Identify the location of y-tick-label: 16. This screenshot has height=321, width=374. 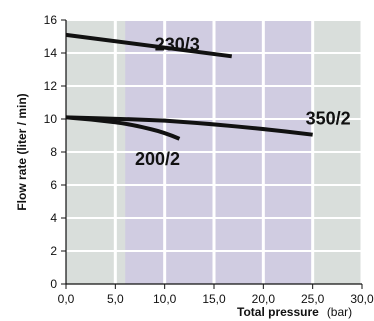
(51, 20).